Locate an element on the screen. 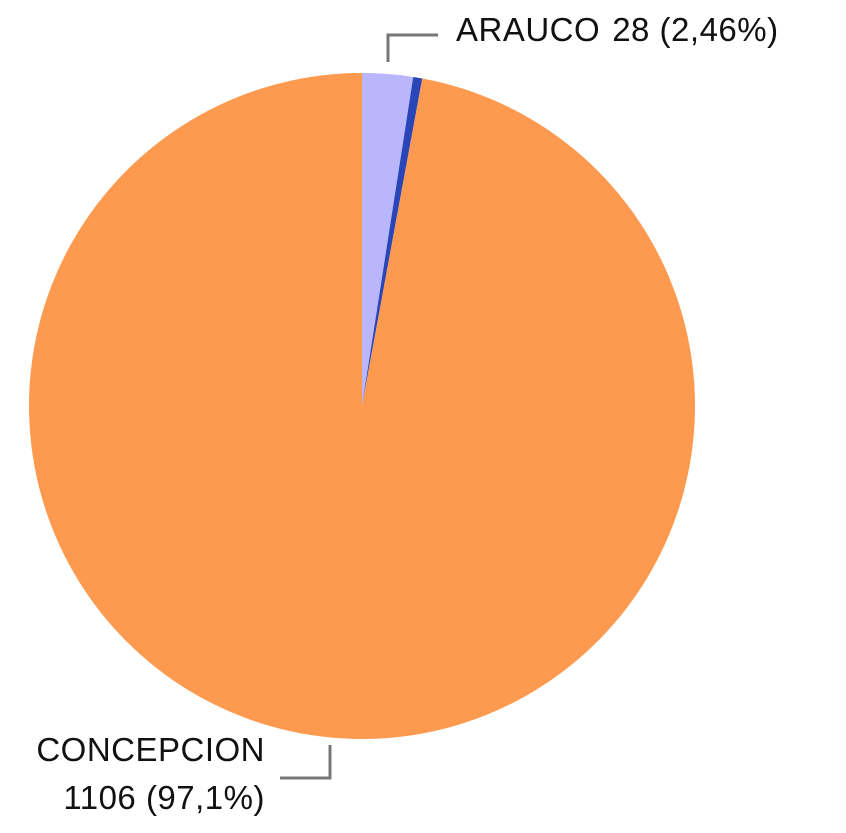  category-name: ARAUCO is located at coordinates (528, 29).